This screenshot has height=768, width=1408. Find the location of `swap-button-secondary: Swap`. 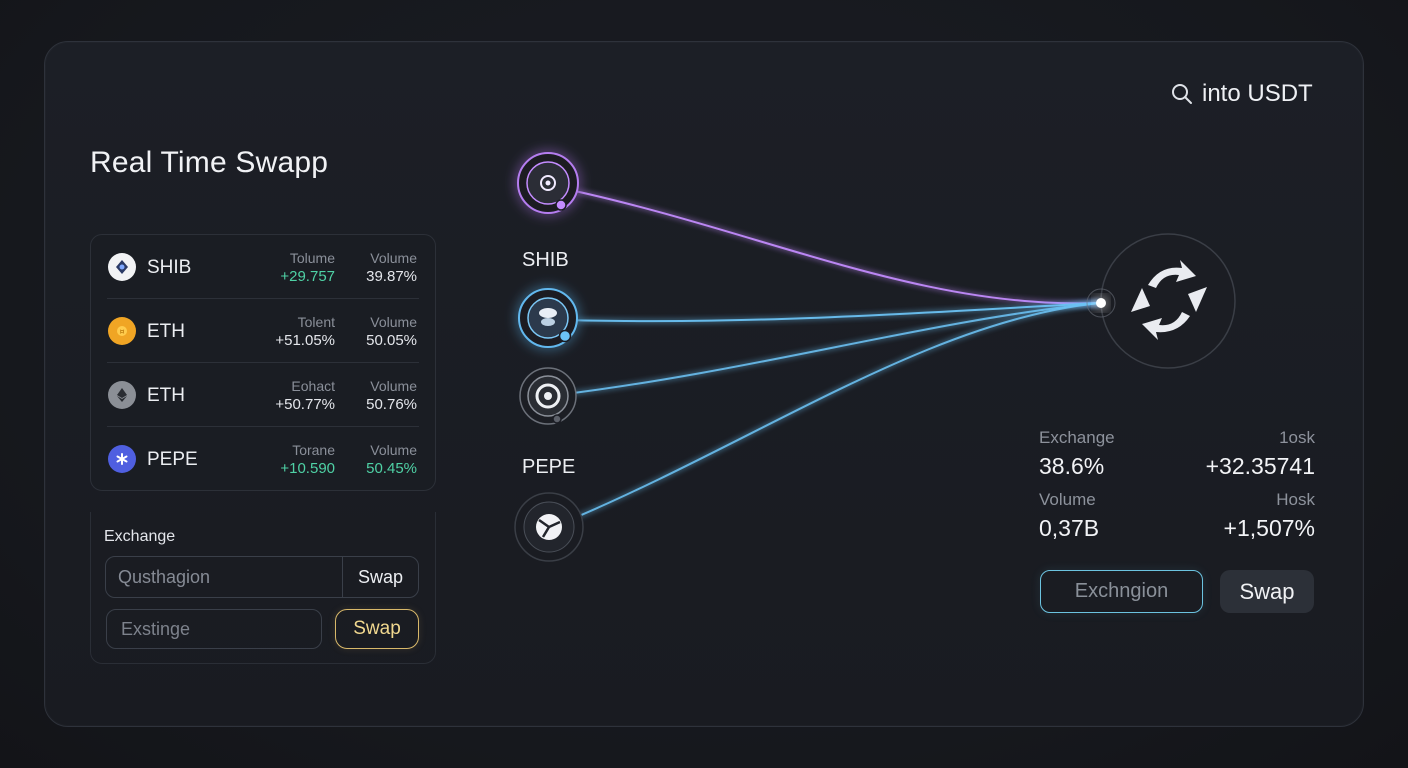

swap-button-secondary: Swap is located at coordinates (377, 629).